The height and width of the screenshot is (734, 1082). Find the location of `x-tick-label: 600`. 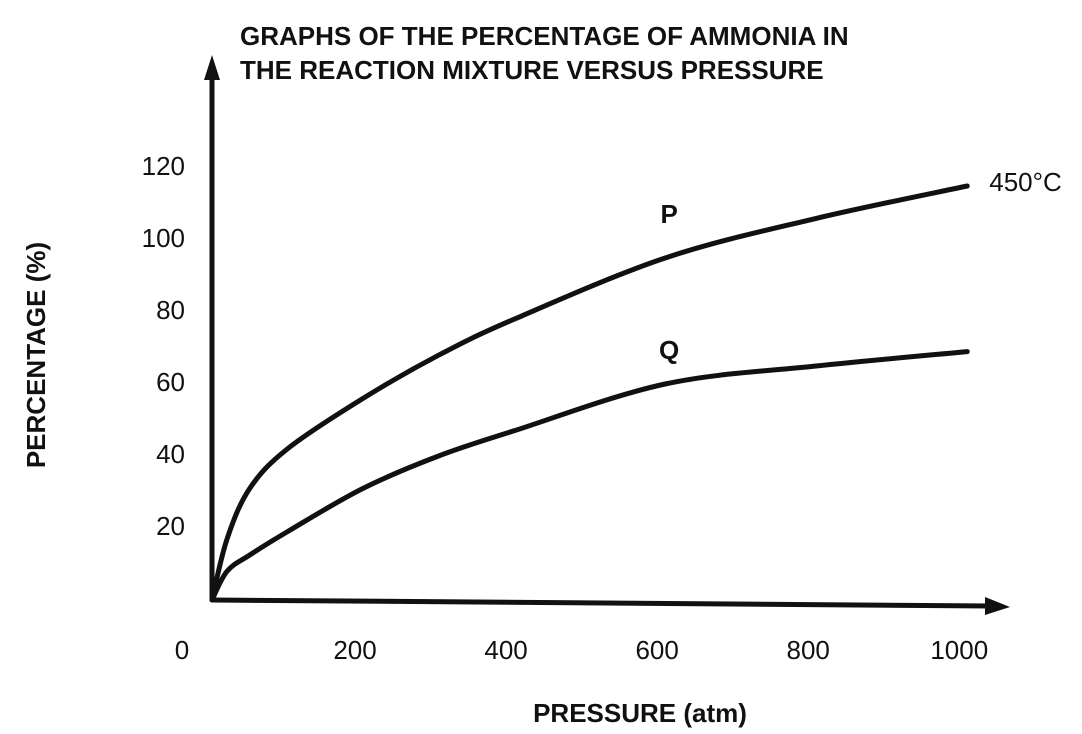

x-tick-label: 600 is located at coordinates (656, 650).